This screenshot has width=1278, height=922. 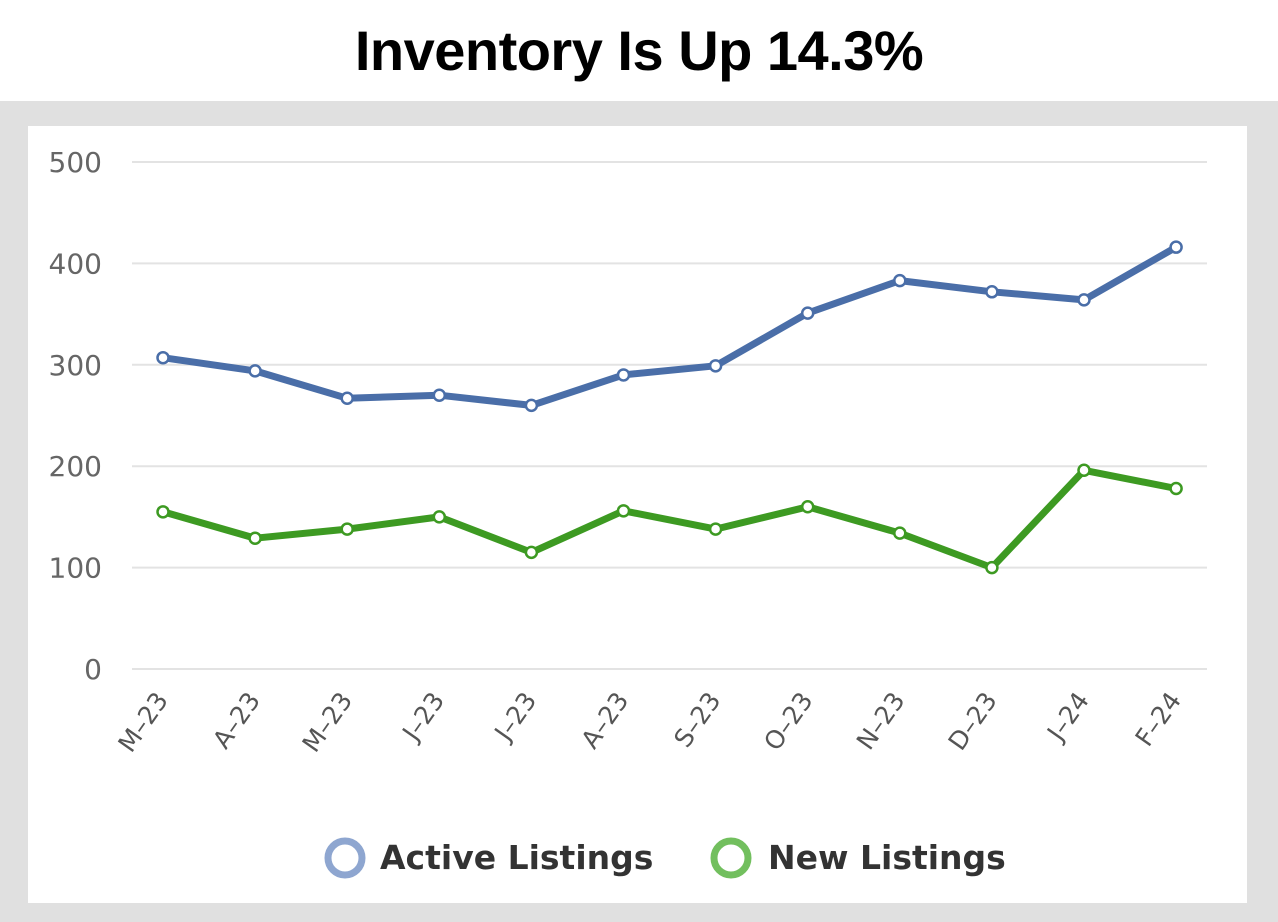 I want to click on x-tick-label: J–24, so click(x=1067, y=717).